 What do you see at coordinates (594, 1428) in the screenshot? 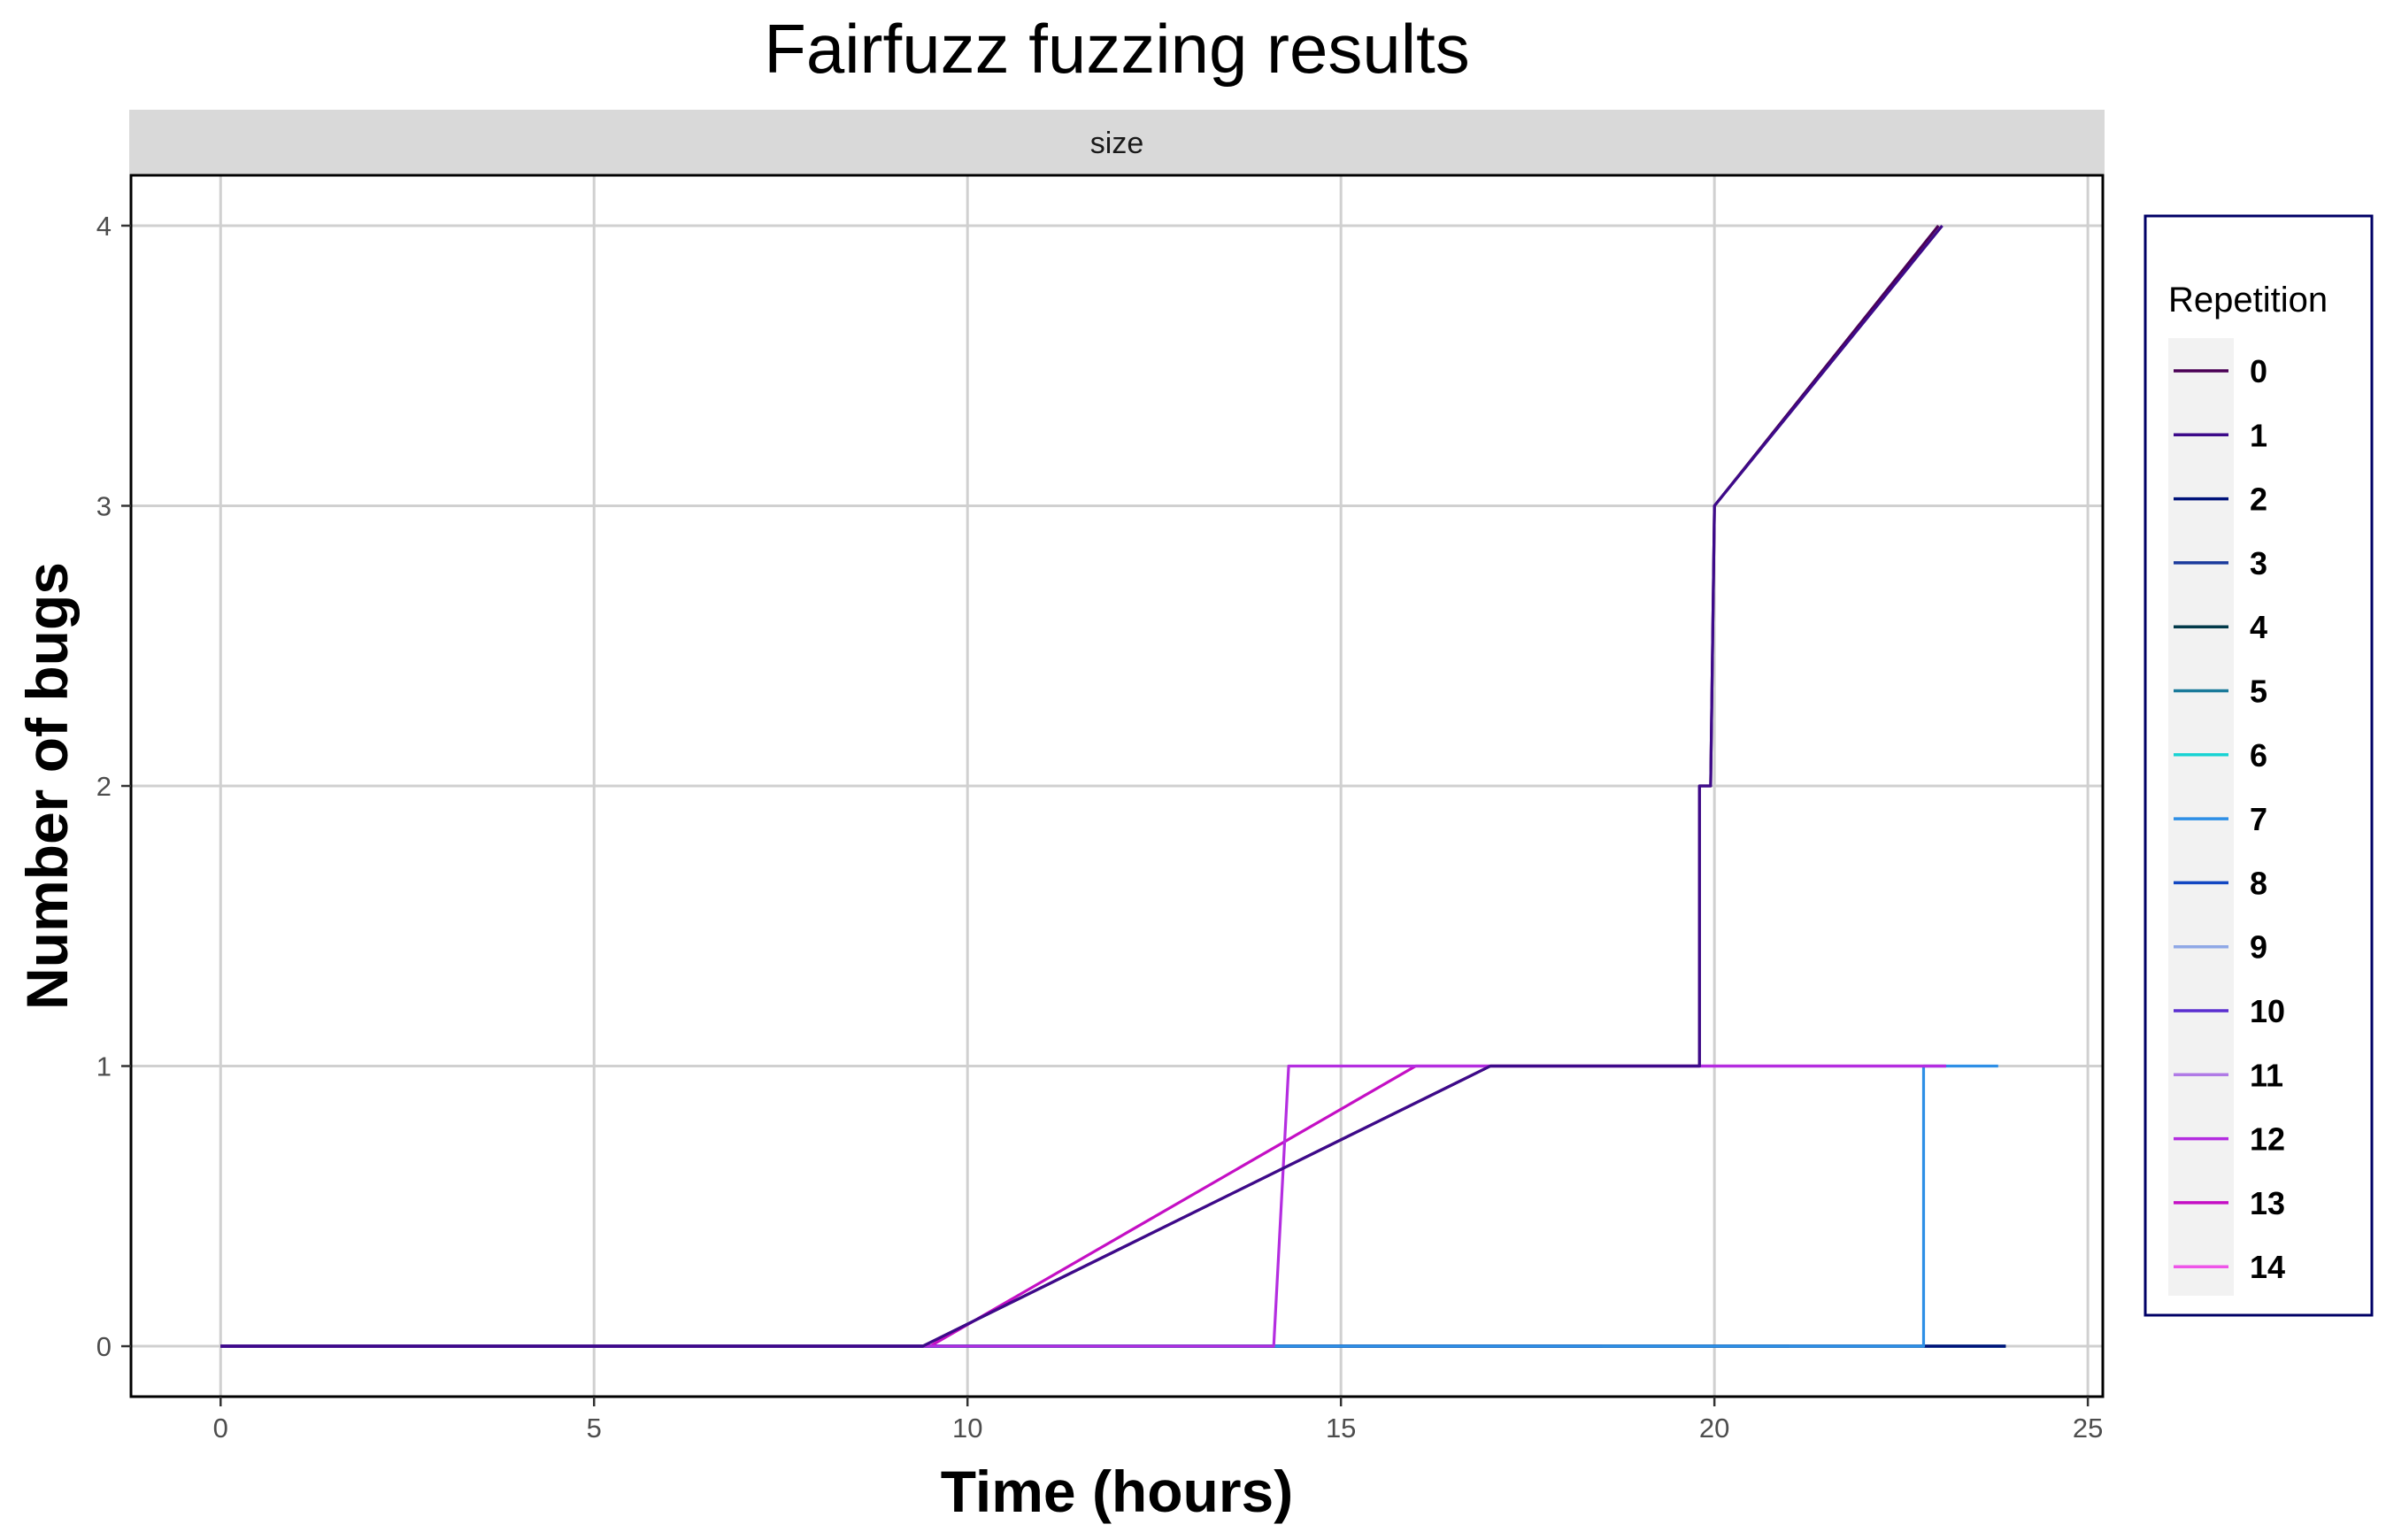
I see `x-tick-label: 5` at bounding box center [594, 1428].